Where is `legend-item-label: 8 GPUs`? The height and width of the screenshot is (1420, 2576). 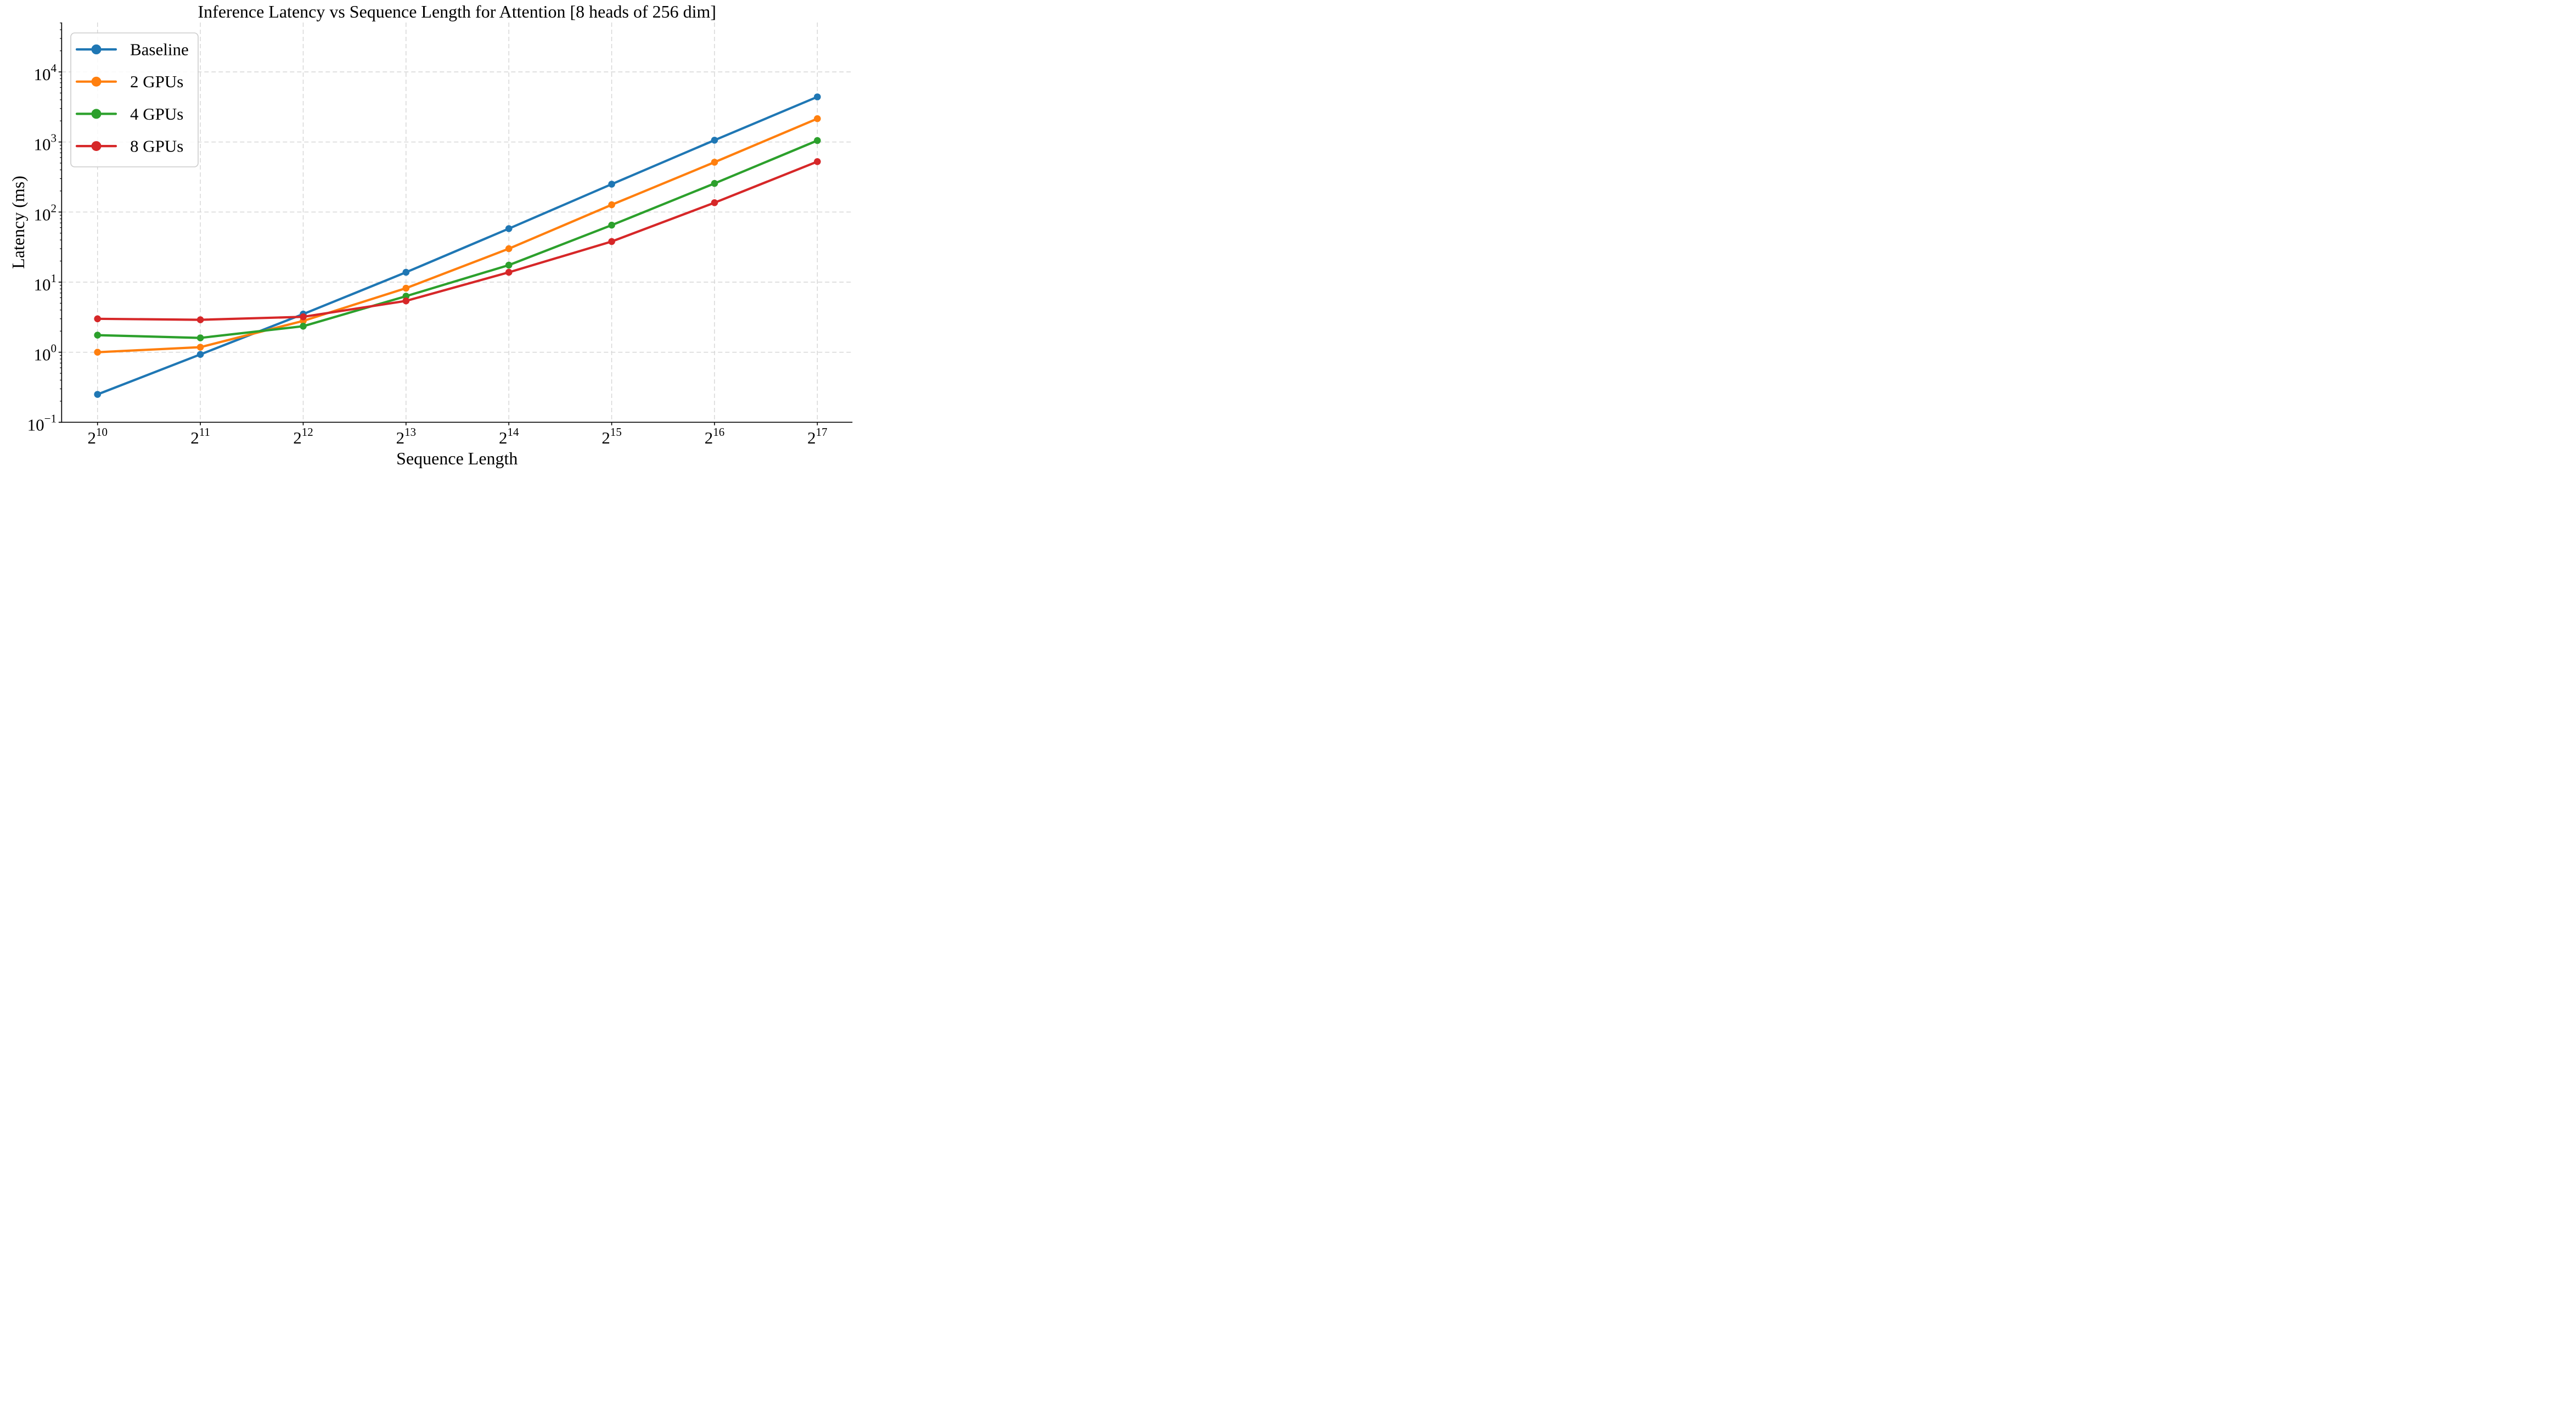
legend-item-label: 8 GPUs is located at coordinates (156, 146).